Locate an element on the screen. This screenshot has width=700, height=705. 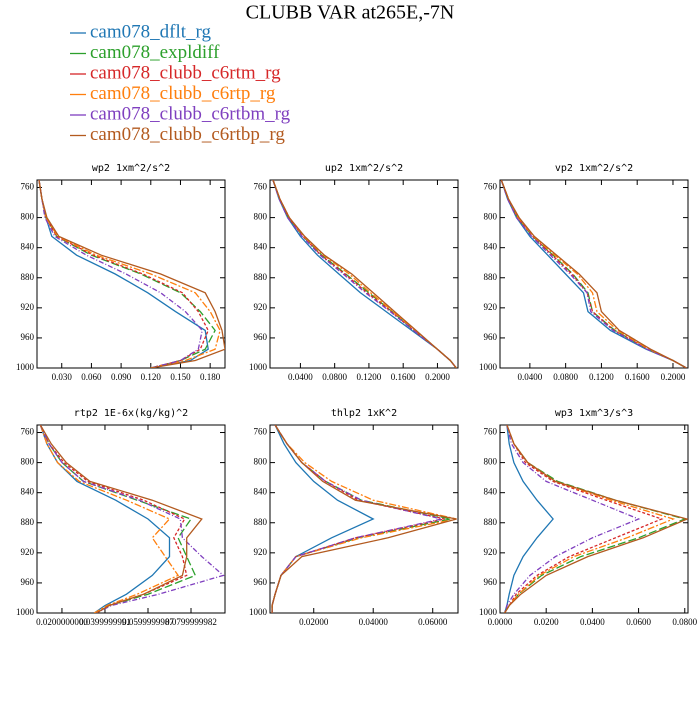
x-tick-label: 0.04000 is located at coordinates (374, 622).